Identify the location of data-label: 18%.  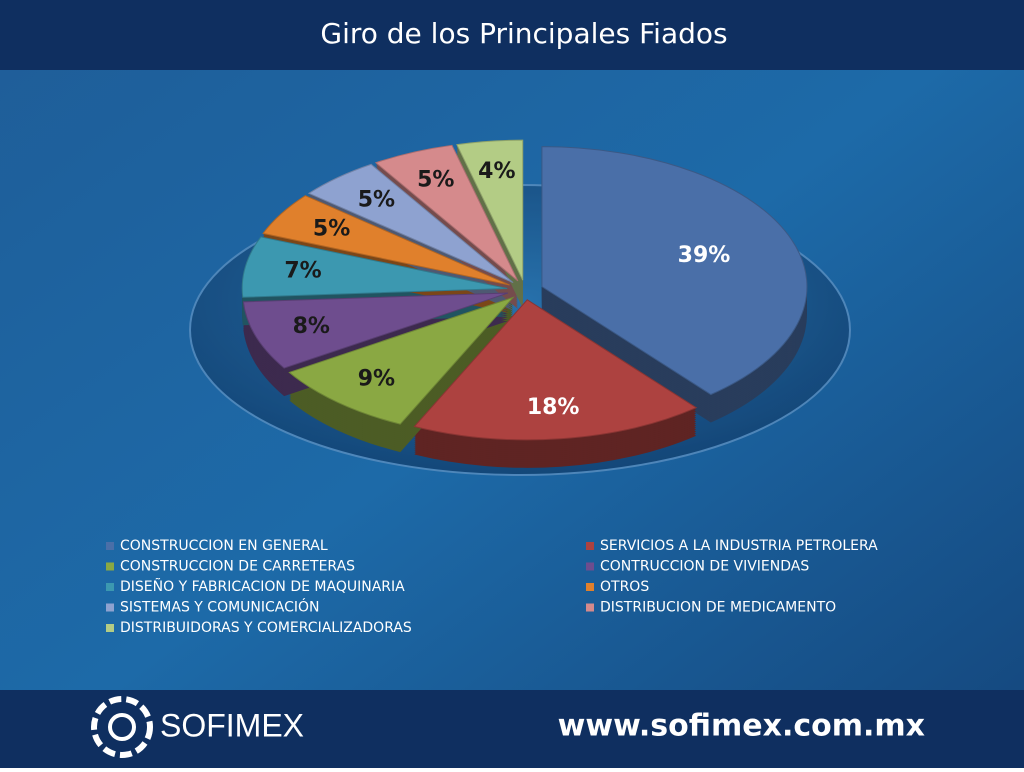
(553, 407).